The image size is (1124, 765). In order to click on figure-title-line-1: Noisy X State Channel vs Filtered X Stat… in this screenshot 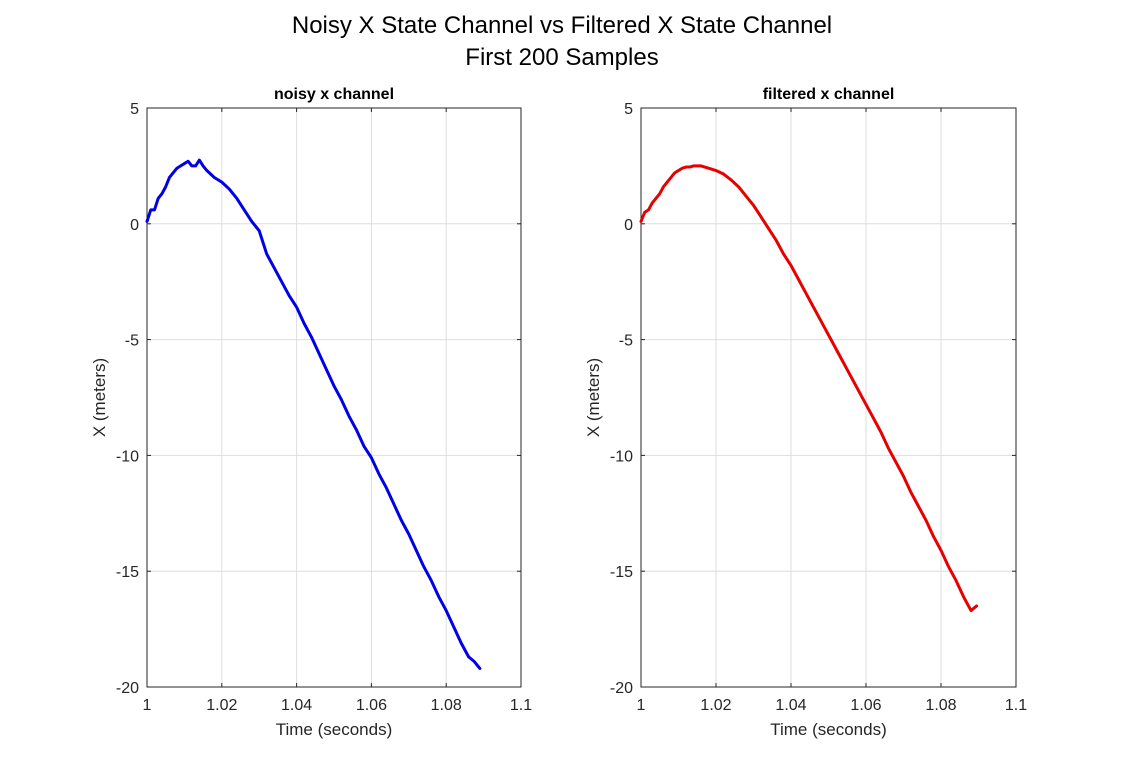, I will do `click(562, 25)`.